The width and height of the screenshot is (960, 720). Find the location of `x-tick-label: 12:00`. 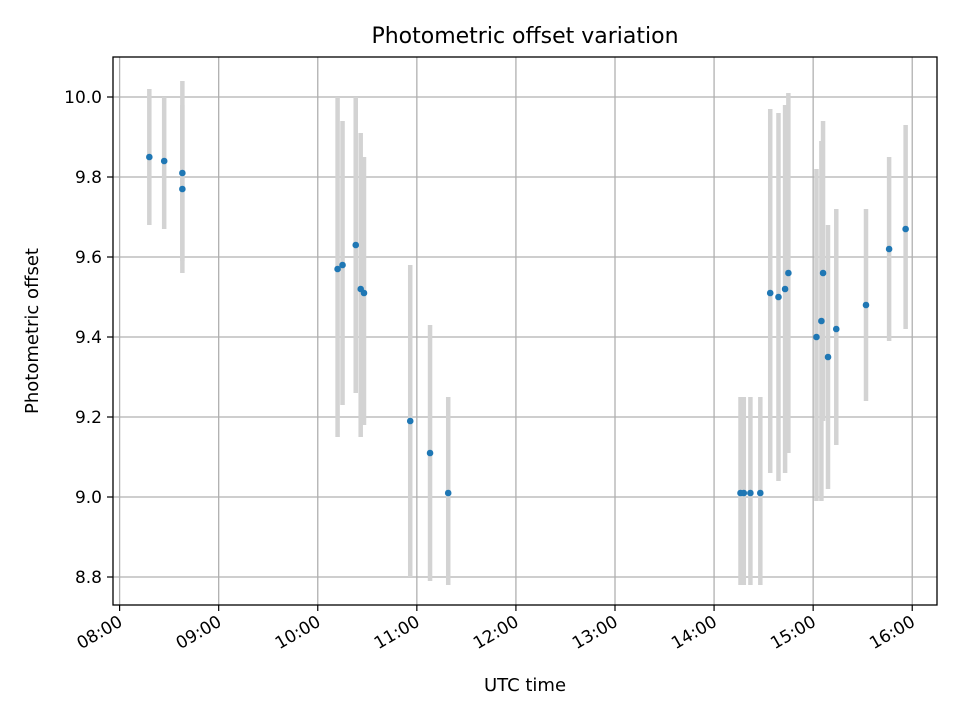

x-tick-label: 12:00 is located at coordinates (496, 633).